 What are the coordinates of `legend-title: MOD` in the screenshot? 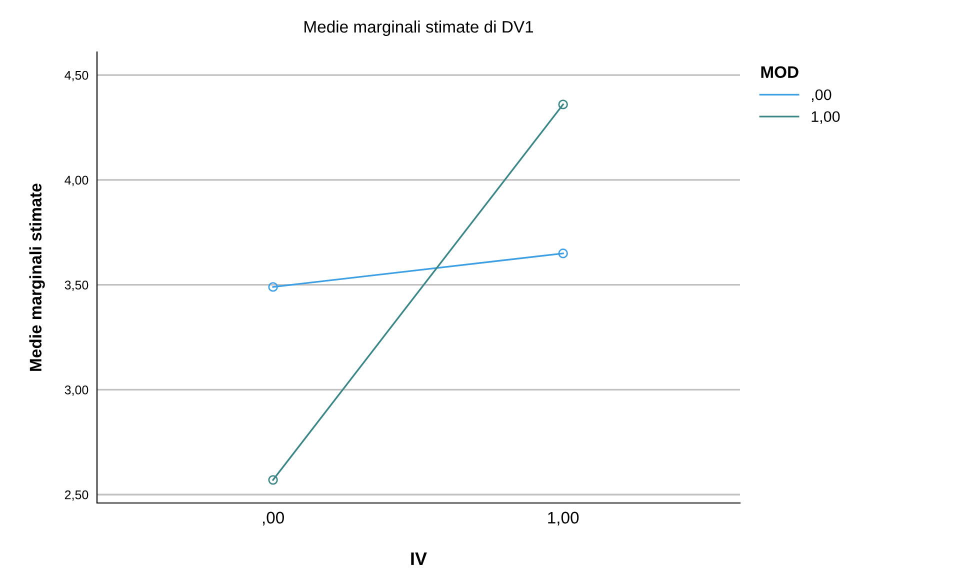 It's located at (779, 72).